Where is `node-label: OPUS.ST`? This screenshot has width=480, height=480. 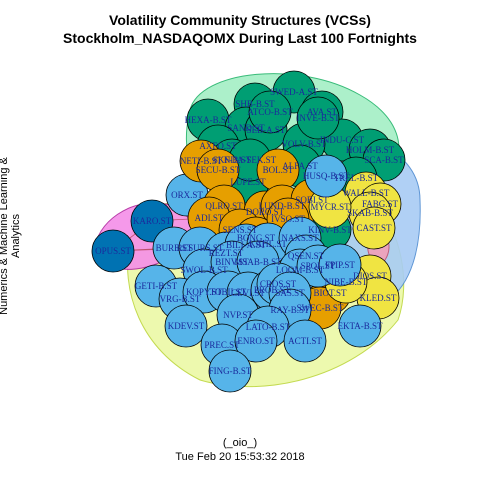 node-label: OPUS.ST is located at coordinates (113, 251).